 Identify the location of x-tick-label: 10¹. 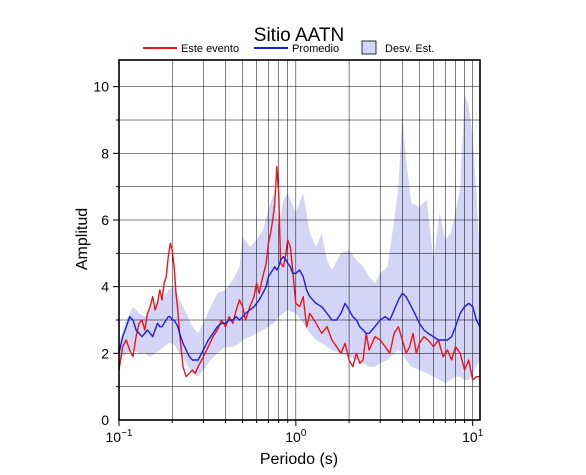
(473, 436).